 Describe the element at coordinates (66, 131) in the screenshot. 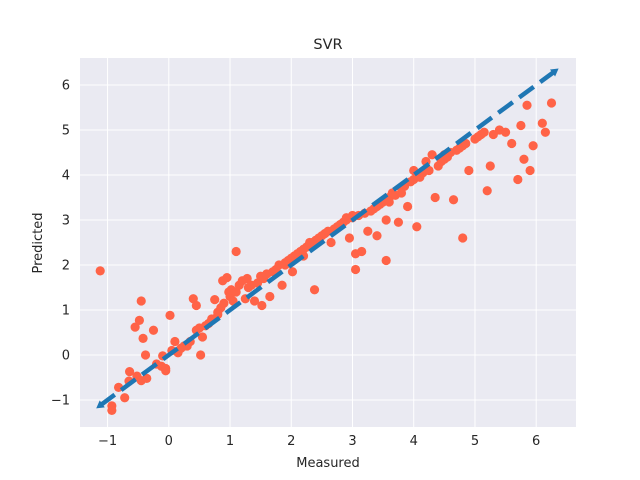

I see `y-tick-label: 5` at that location.